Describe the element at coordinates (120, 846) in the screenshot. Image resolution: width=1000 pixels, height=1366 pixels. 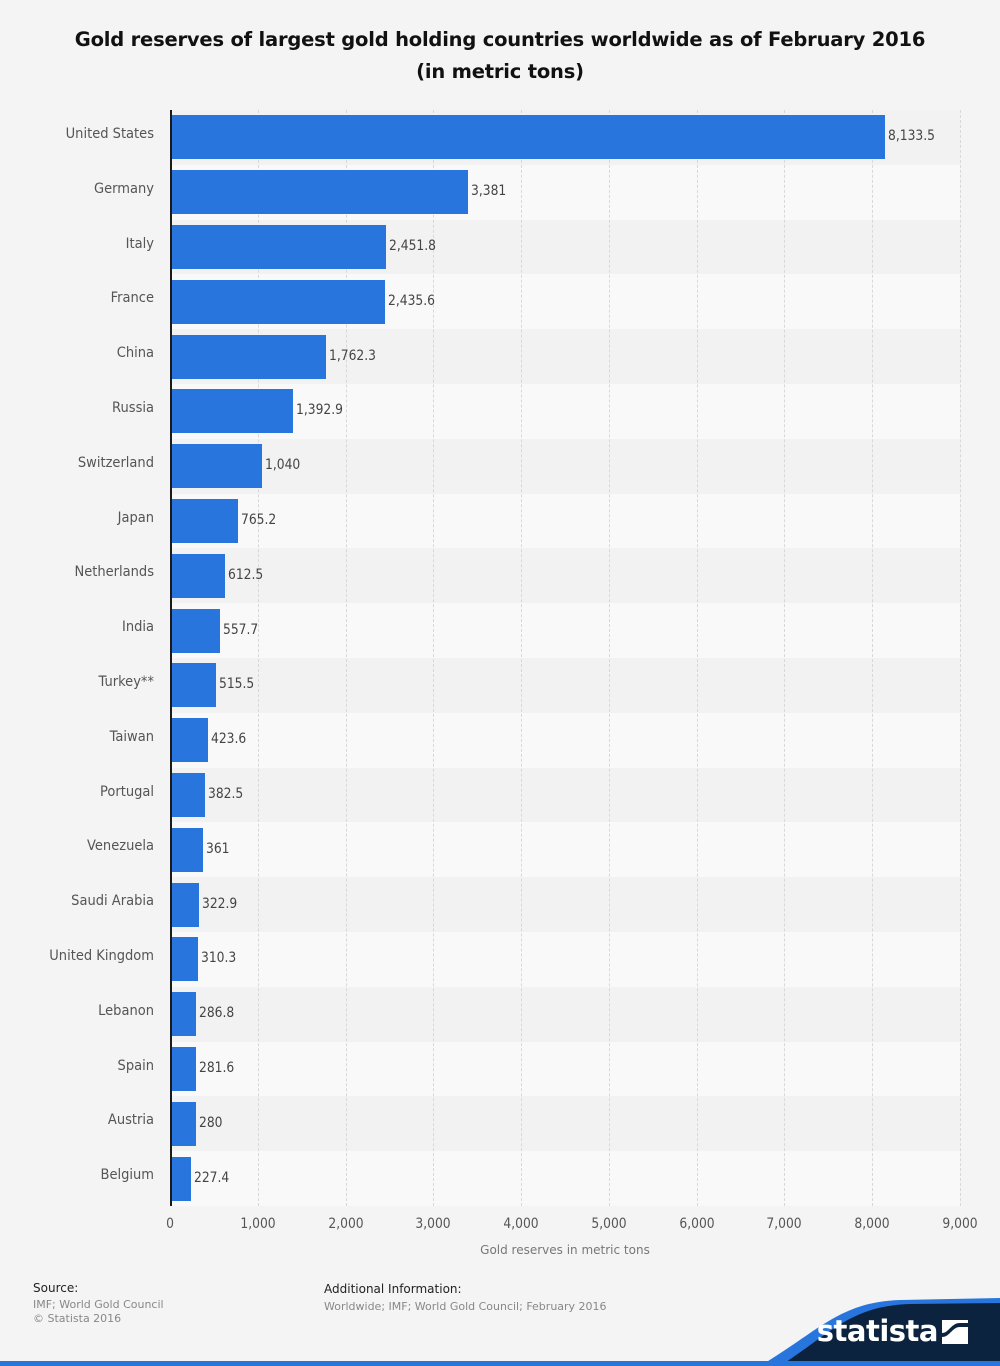
I see `category-label: Venezuela` at that location.